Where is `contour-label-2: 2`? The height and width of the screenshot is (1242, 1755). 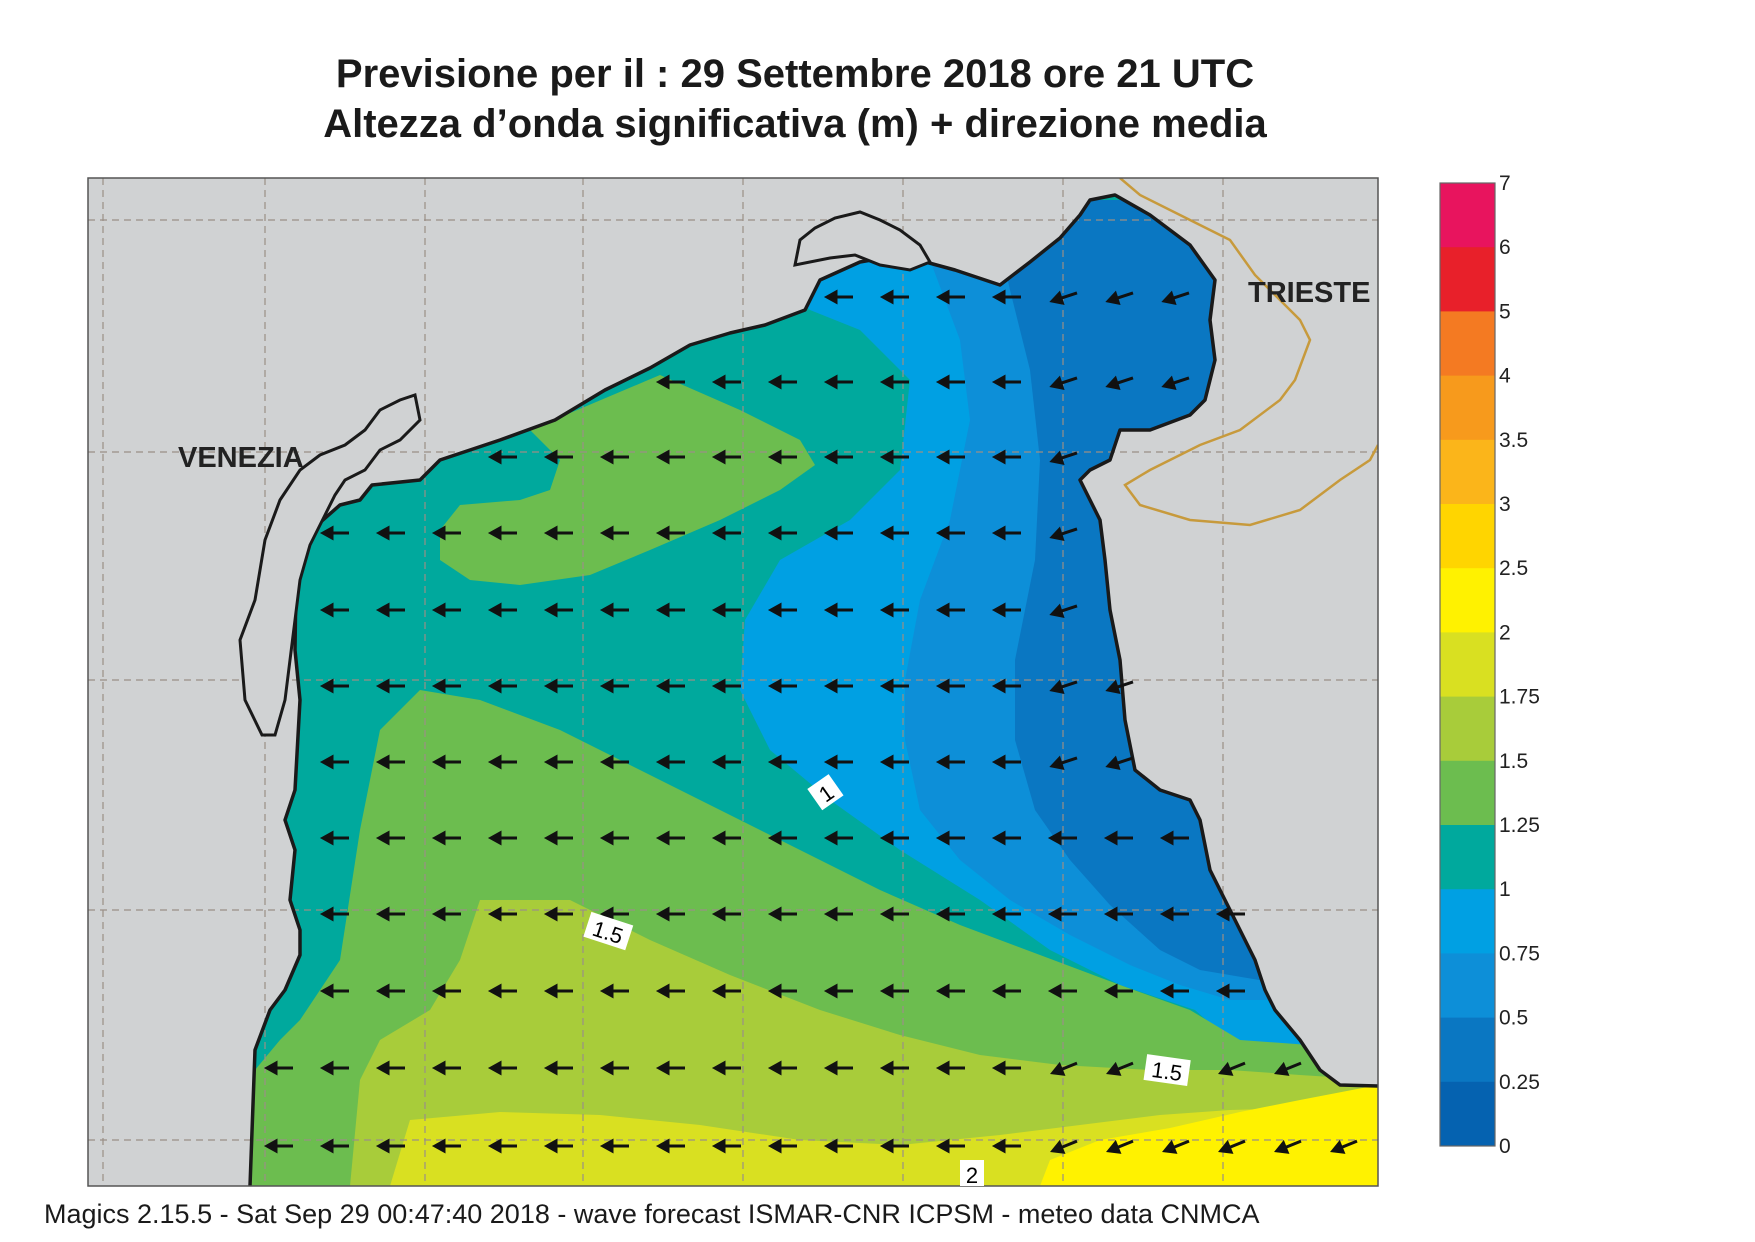 contour-label-2: 2 is located at coordinates (972, 1174).